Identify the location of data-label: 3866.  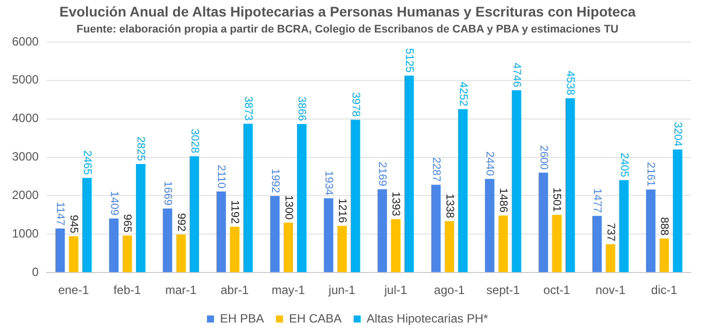
(302, 109).